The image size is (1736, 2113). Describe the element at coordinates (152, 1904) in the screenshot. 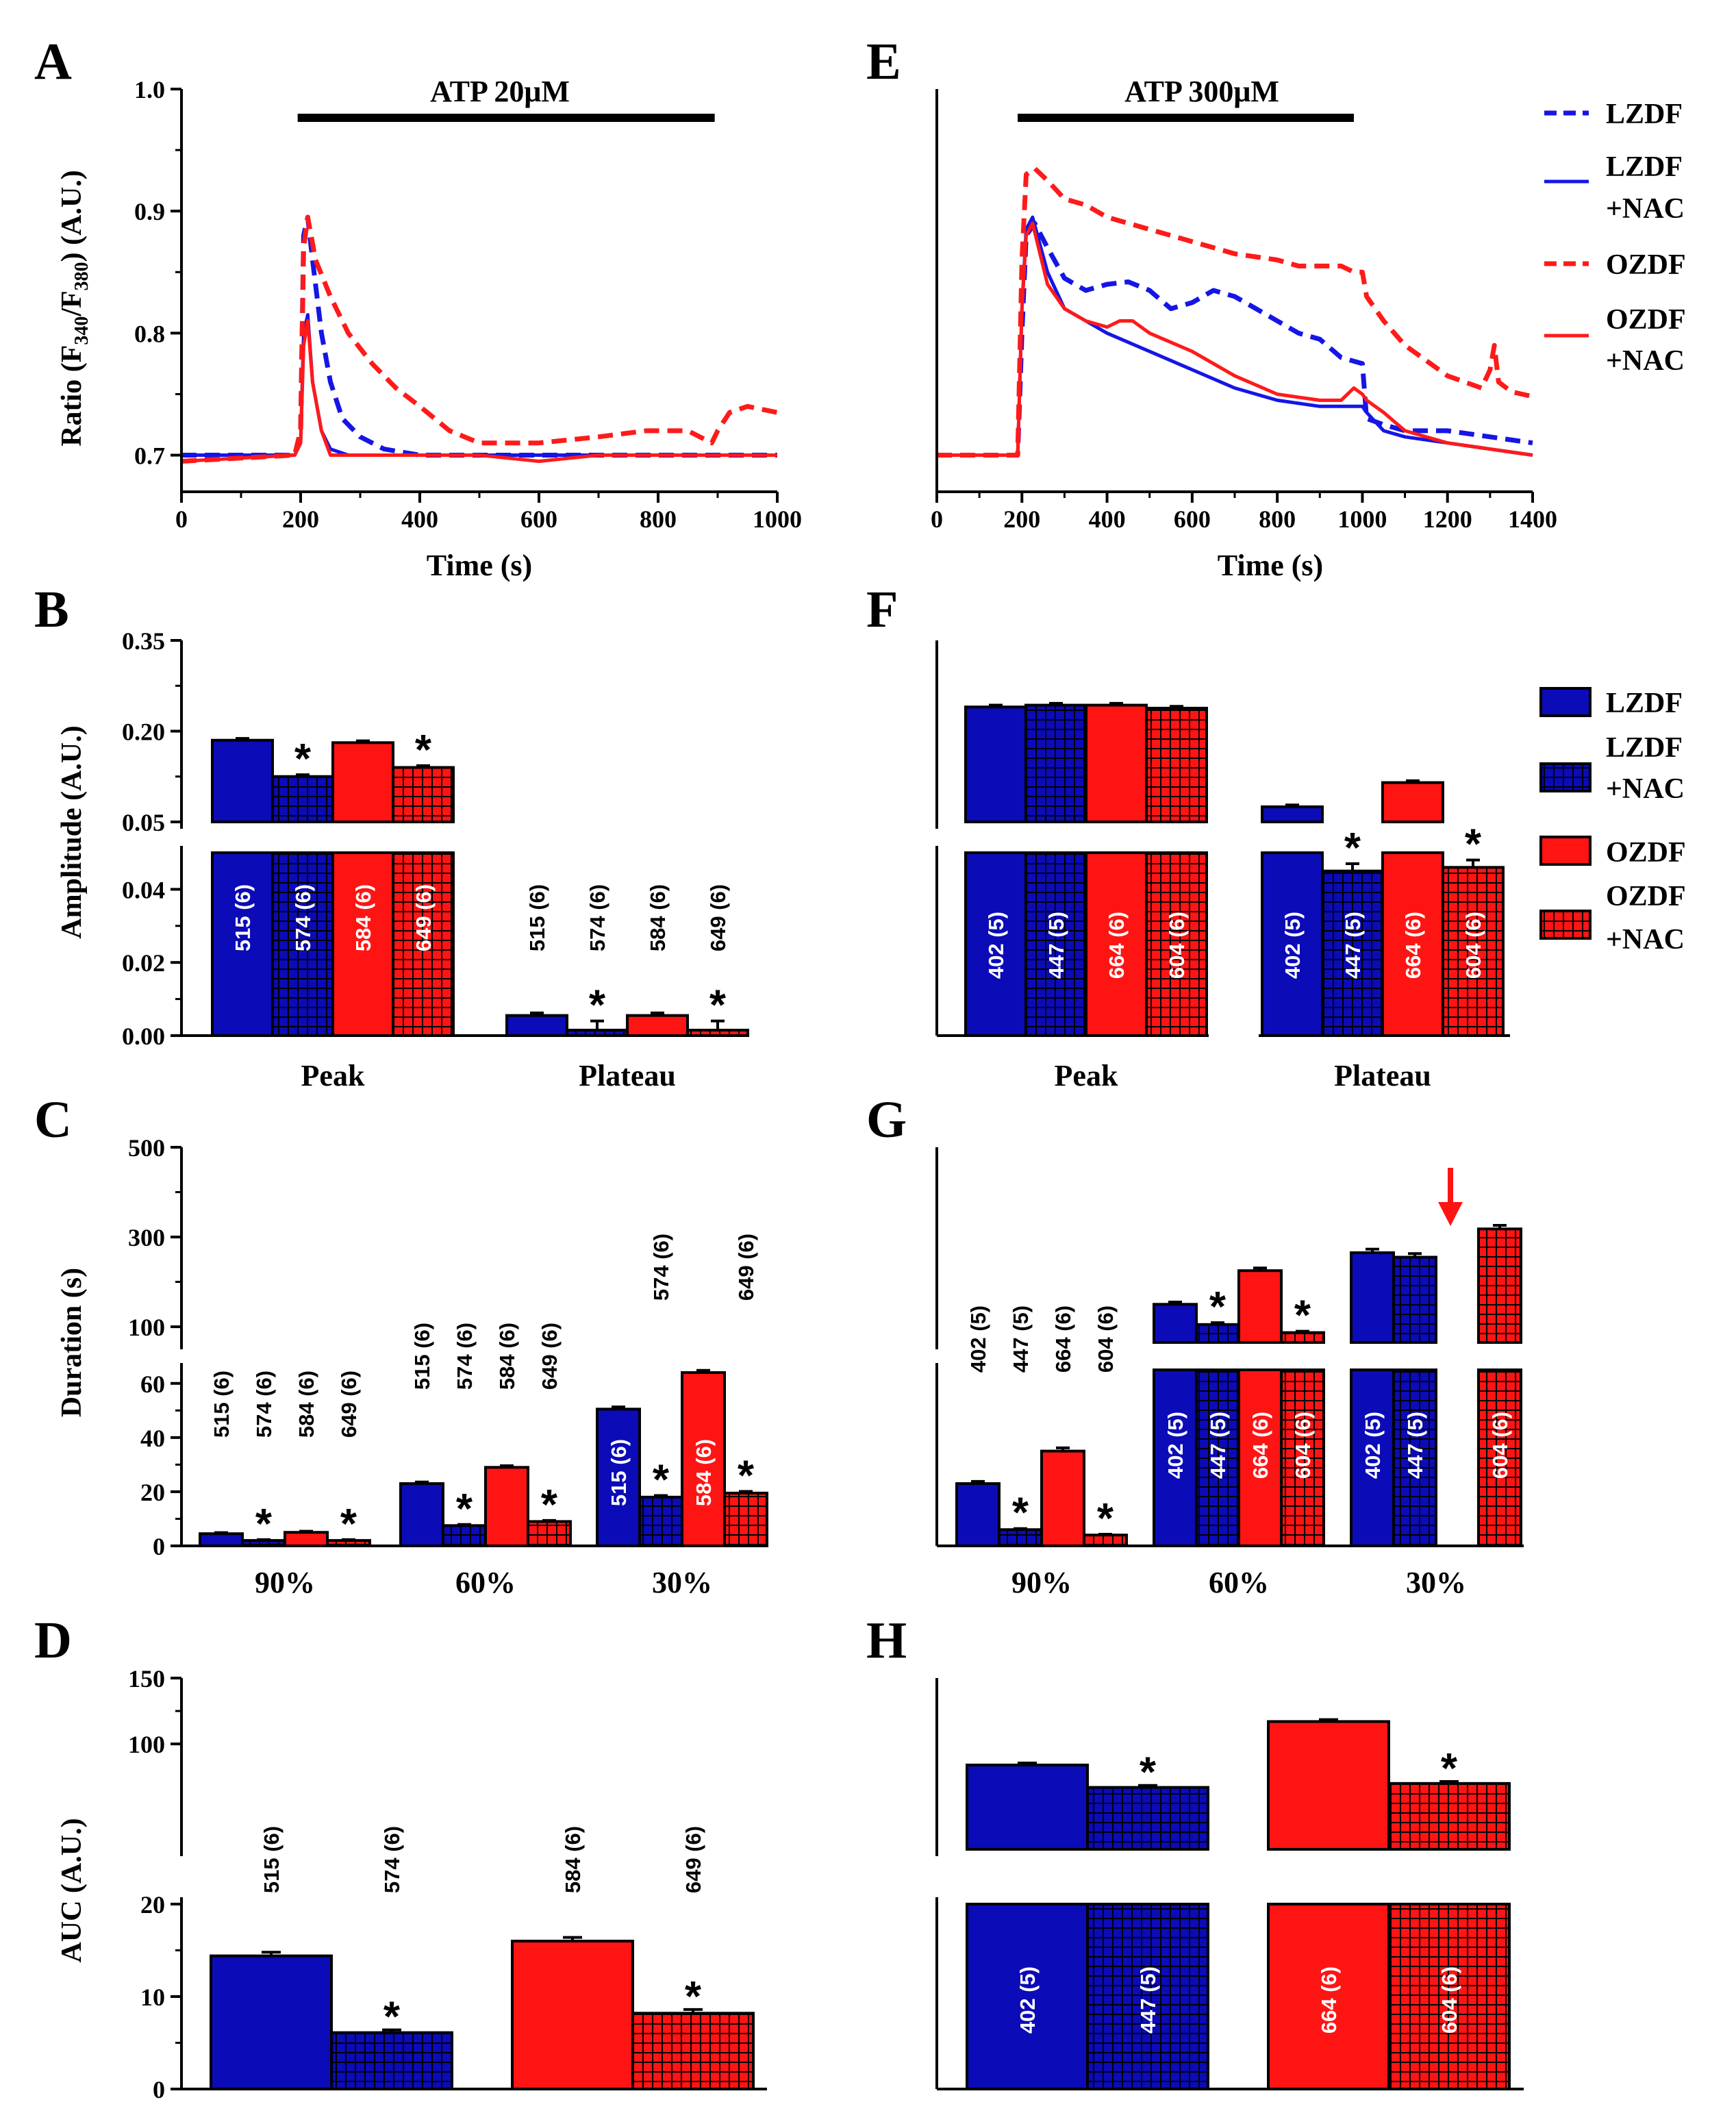

I see `panel-d-ytick-label: 20` at that location.